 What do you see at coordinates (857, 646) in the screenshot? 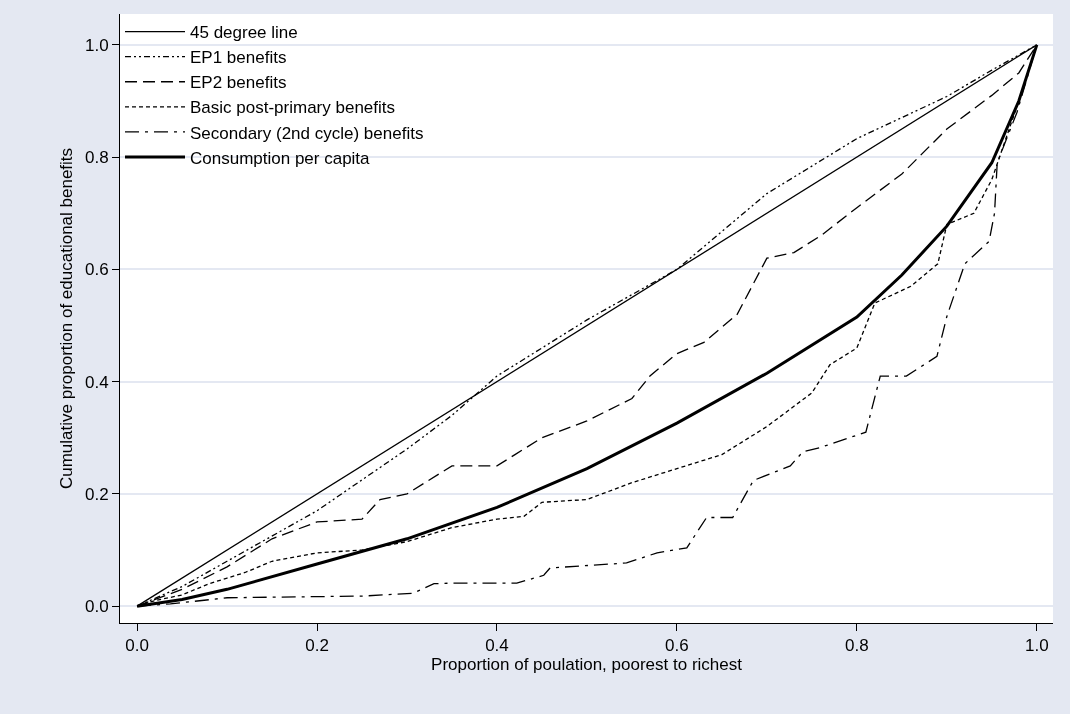
I see `x-tick-label: 0.8` at bounding box center [857, 646].